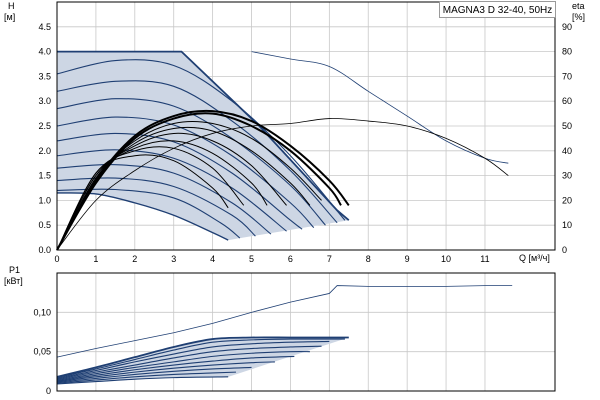 This screenshot has width=600, height=400. Describe the element at coordinates (446, 259) in the screenshot. I see `x-tick-label: 10` at that location.